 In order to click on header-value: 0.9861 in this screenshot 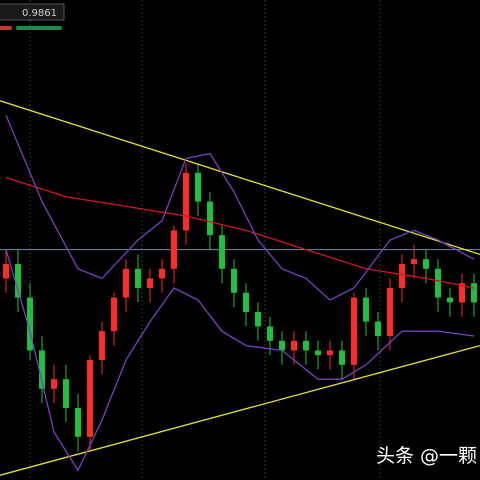, I will do `click(39, 13)`.